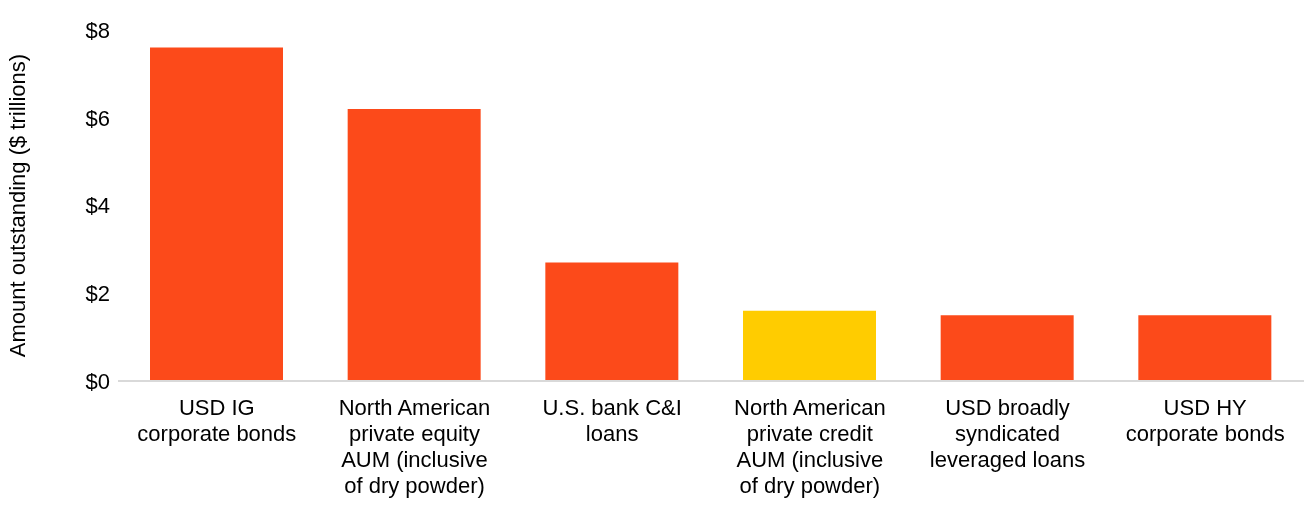 This screenshot has width=1304, height=516. What do you see at coordinates (97, 118) in the screenshot?
I see `y-tick-label: $6` at bounding box center [97, 118].